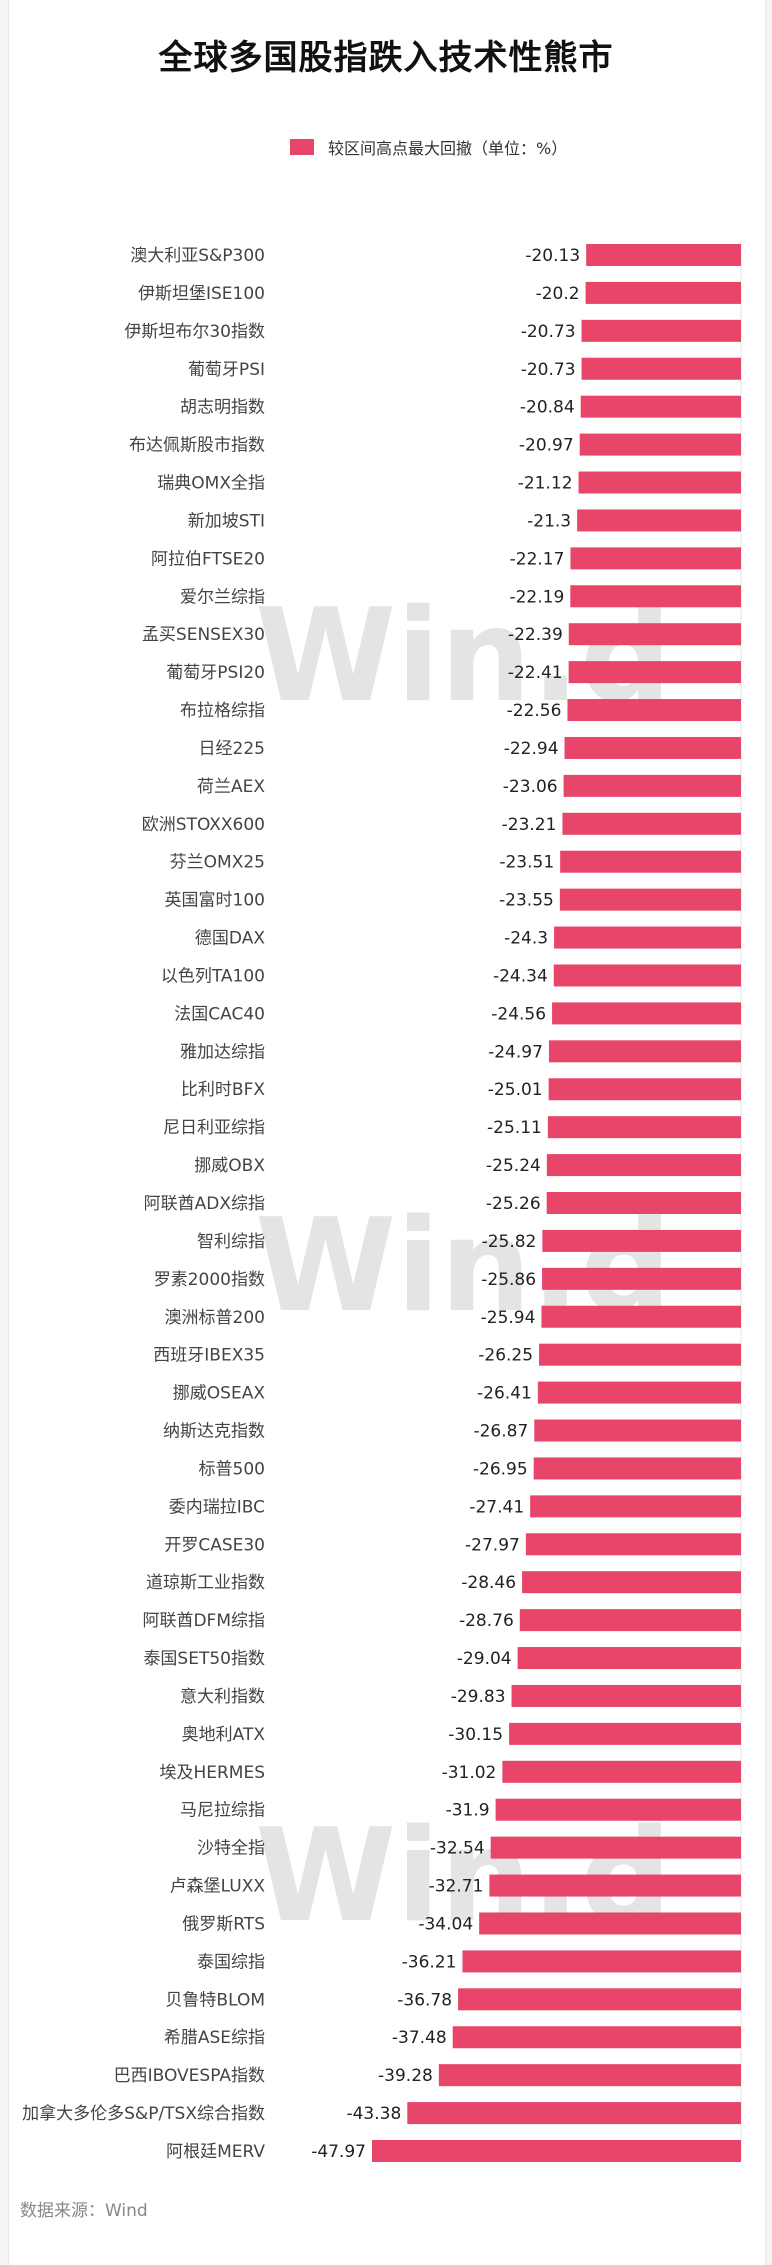 This screenshot has height=2265, width=772. I want to click on category-label: 委内瑞拉IBC, so click(217, 1507).